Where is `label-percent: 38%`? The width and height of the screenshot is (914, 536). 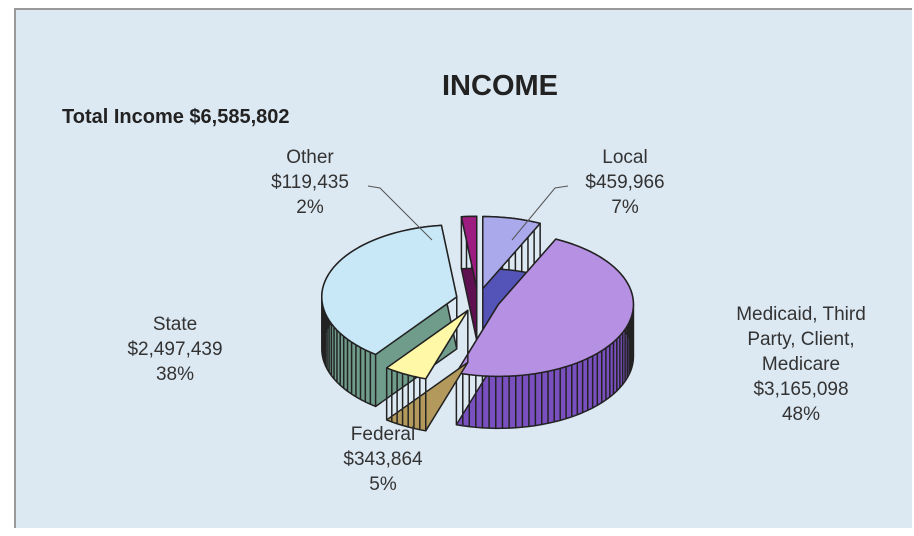 label-percent: 38% is located at coordinates (175, 374).